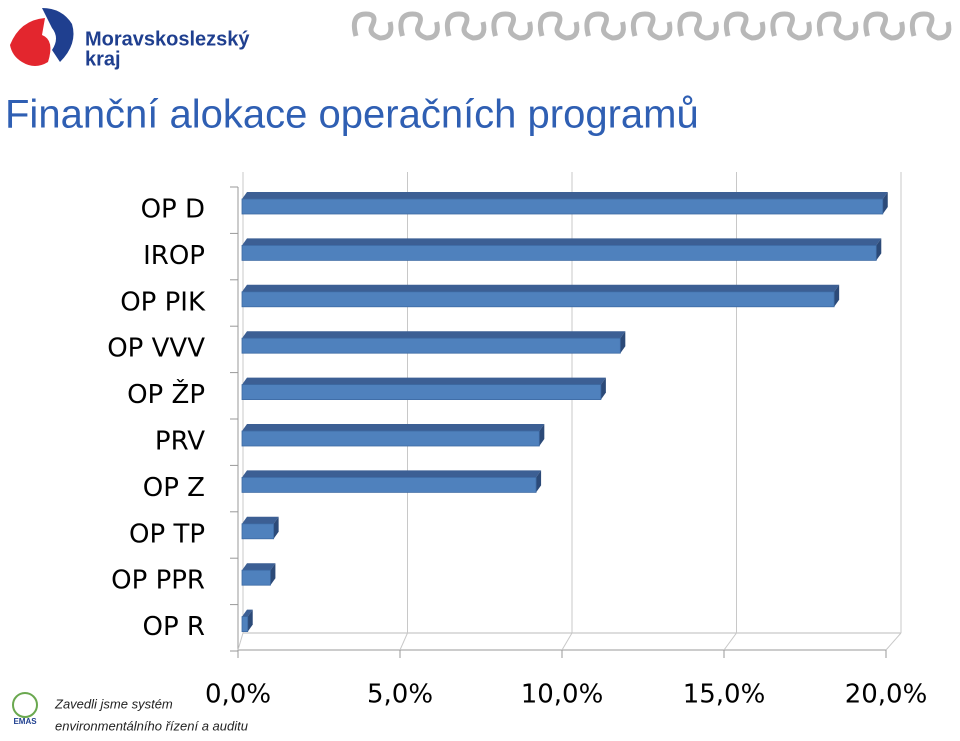 This screenshot has width=960, height=741. Describe the element at coordinates (352, 115) in the screenshot. I see `chart-title: Finanční alokace operačních programů` at that location.